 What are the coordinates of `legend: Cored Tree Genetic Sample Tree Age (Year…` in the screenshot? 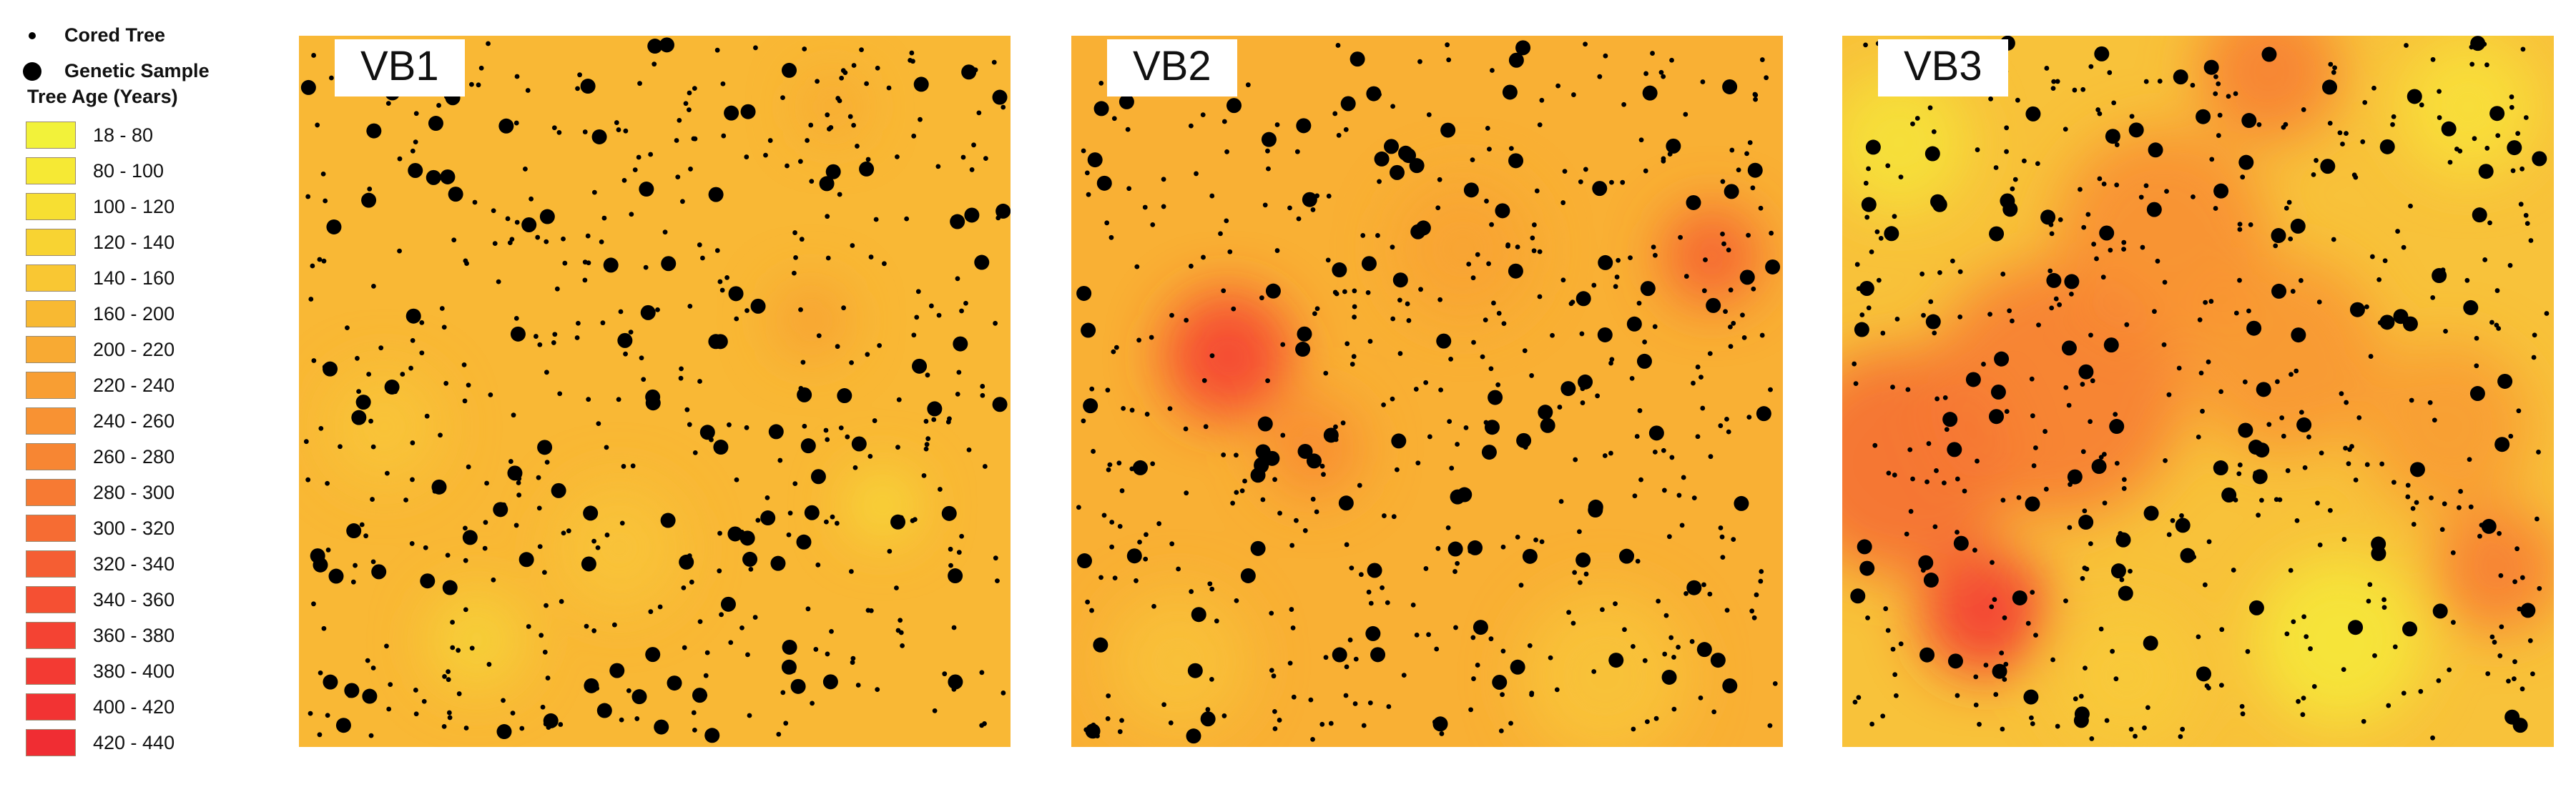 It's located at (139, 398).